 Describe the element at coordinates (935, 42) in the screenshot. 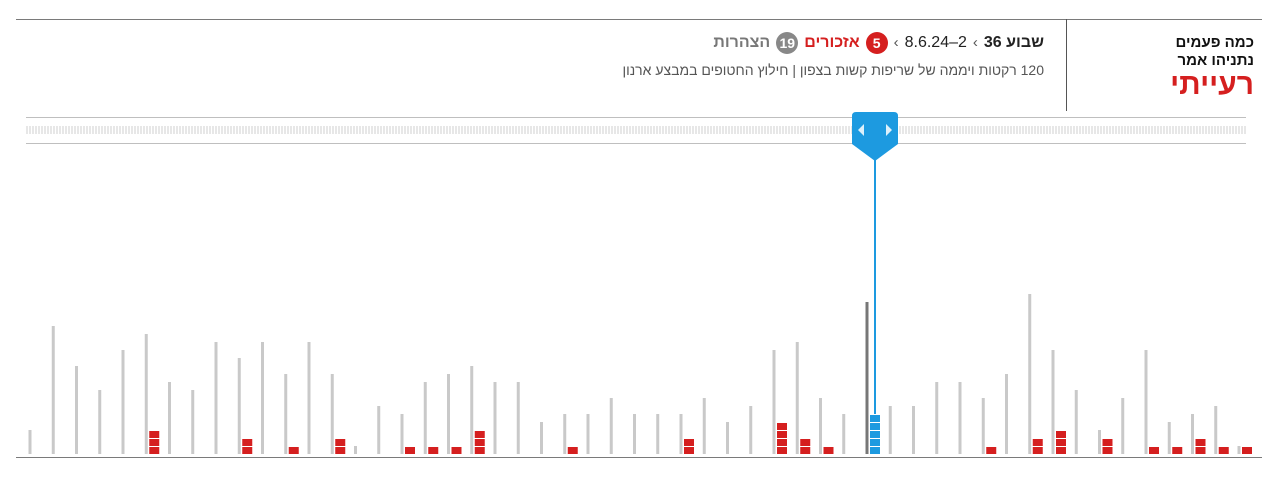

I see `week-dates: 2–8.6.24` at that location.